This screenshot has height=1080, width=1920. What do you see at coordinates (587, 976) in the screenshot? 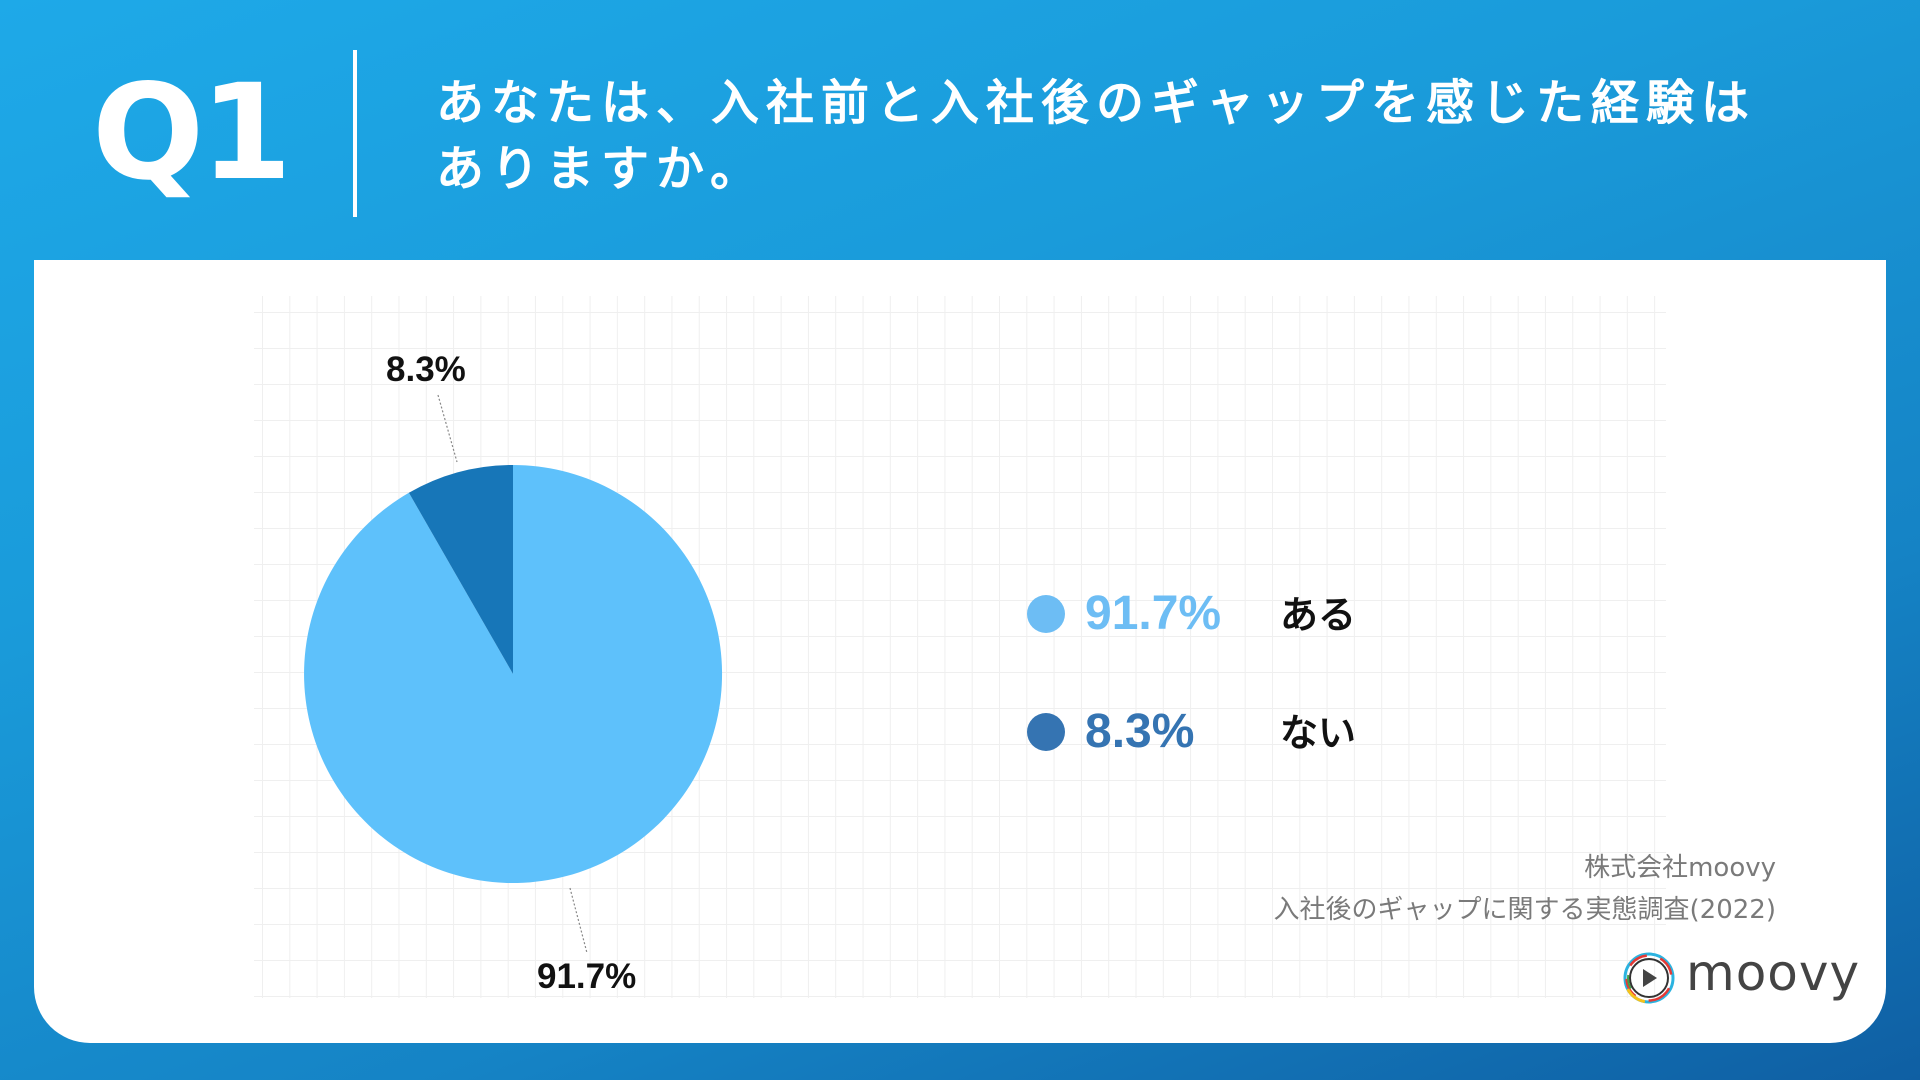
I see `pie-label-yes: 91.7%` at bounding box center [587, 976].